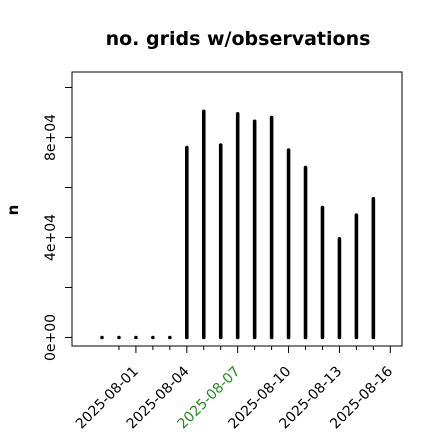 This screenshot has width=440, height=440. What do you see at coordinates (51, 237) in the screenshot?
I see `y-tick-label: 4e+04` at bounding box center [51, 237].